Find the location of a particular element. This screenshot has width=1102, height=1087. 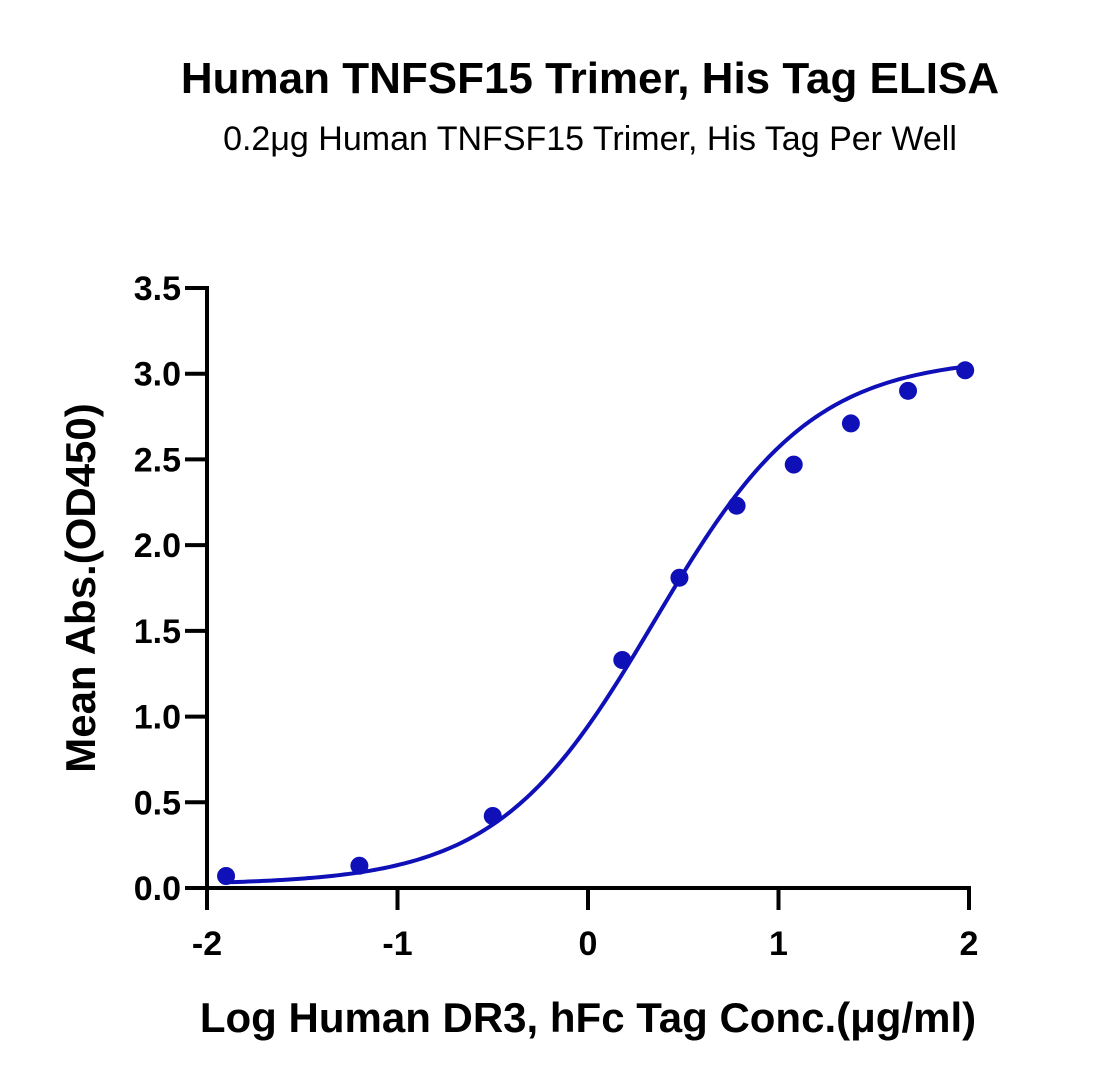

x-tick-label: 2 is located at coordinates (969, 944).